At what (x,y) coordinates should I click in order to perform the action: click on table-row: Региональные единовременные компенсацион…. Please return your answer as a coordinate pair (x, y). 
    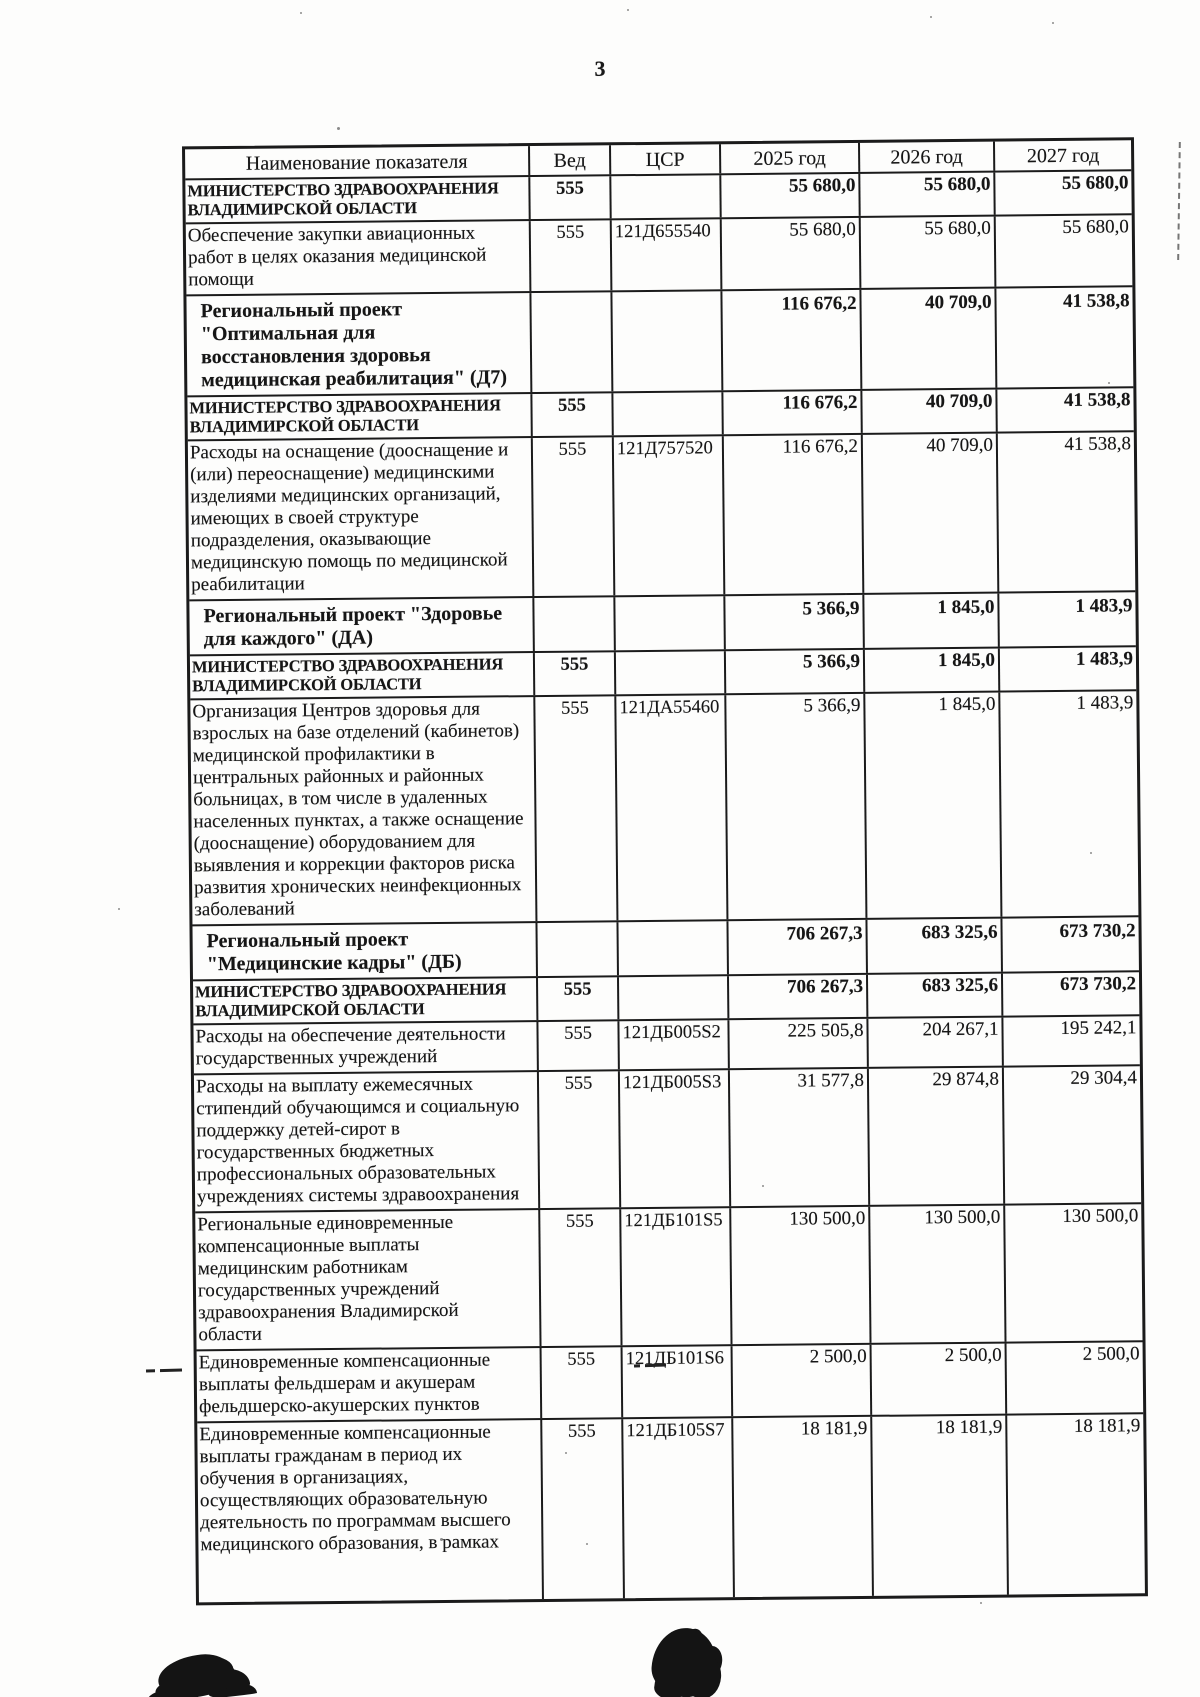
    Looking at the image, I should click on (669, 1276).